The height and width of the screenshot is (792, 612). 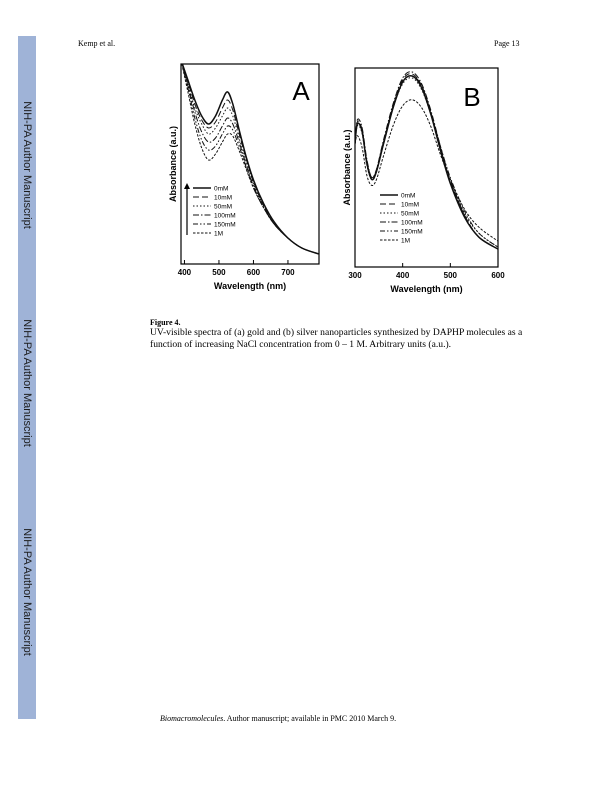 I want to click on legend-arrow-head, so click(x=187, y=186).